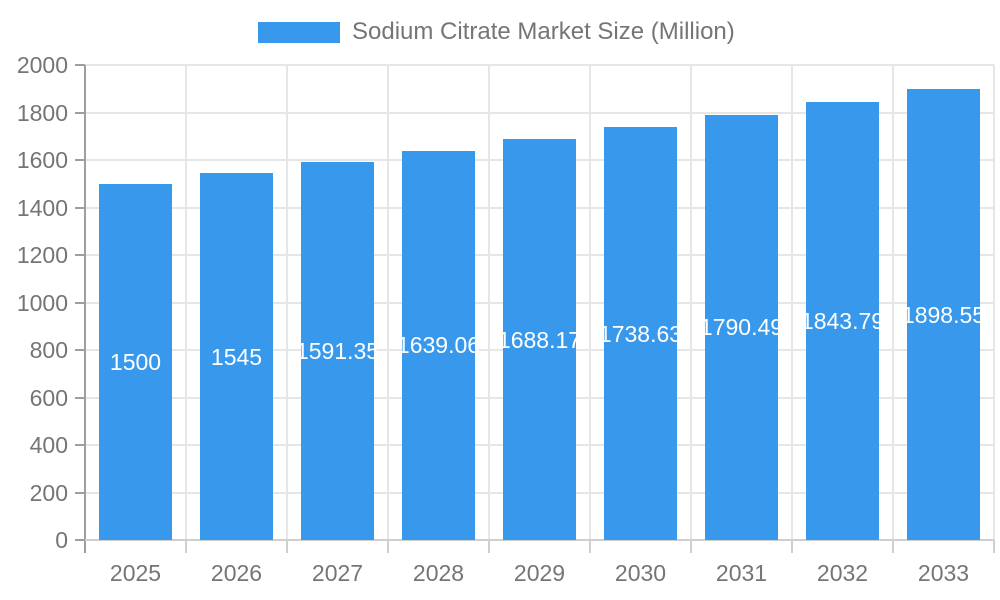 The width and height of the screenshot is (1000, 600). Describe the element at coordinates (42, 160) in the screenshot. I see `y-tick-label: 1600` at that location.